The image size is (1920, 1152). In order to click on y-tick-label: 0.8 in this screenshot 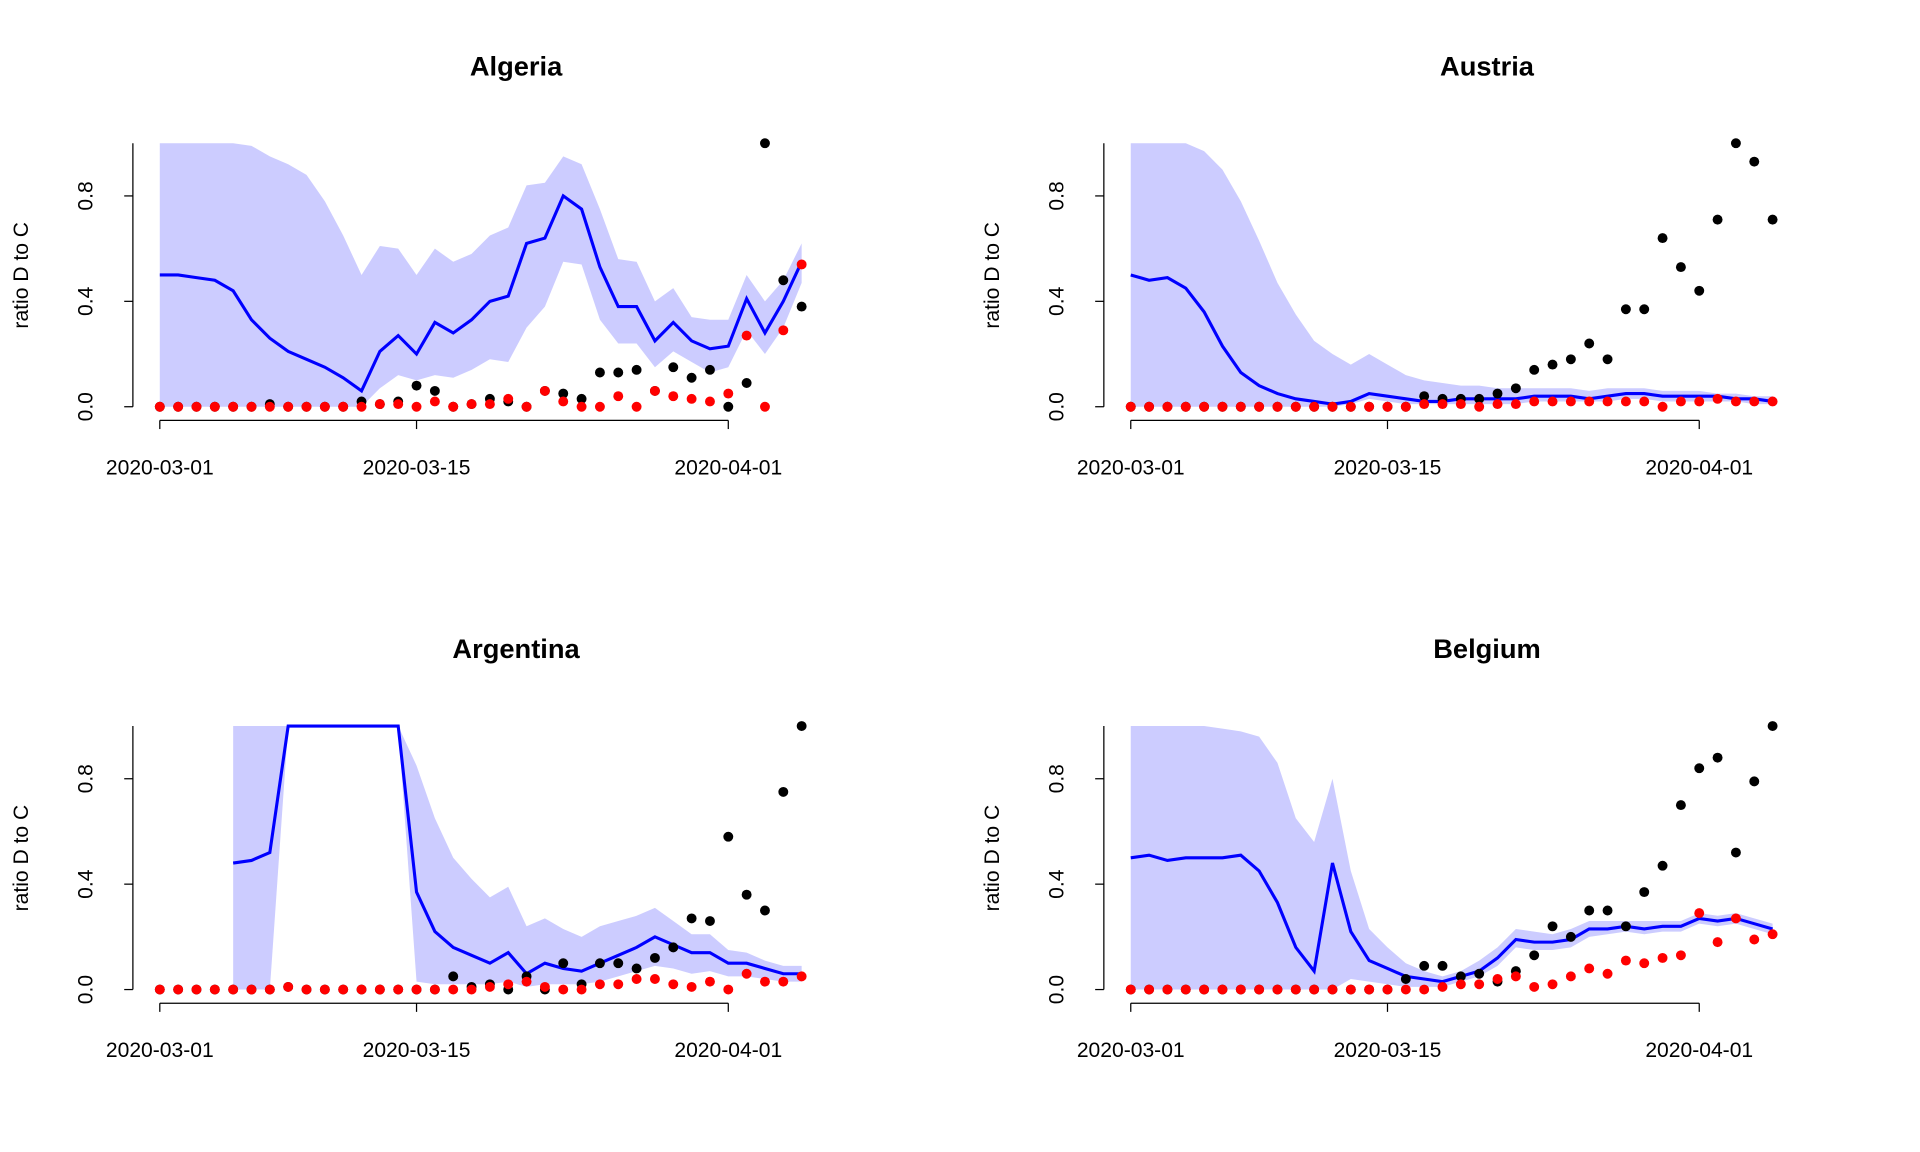, I will do `click(86, 195)`.